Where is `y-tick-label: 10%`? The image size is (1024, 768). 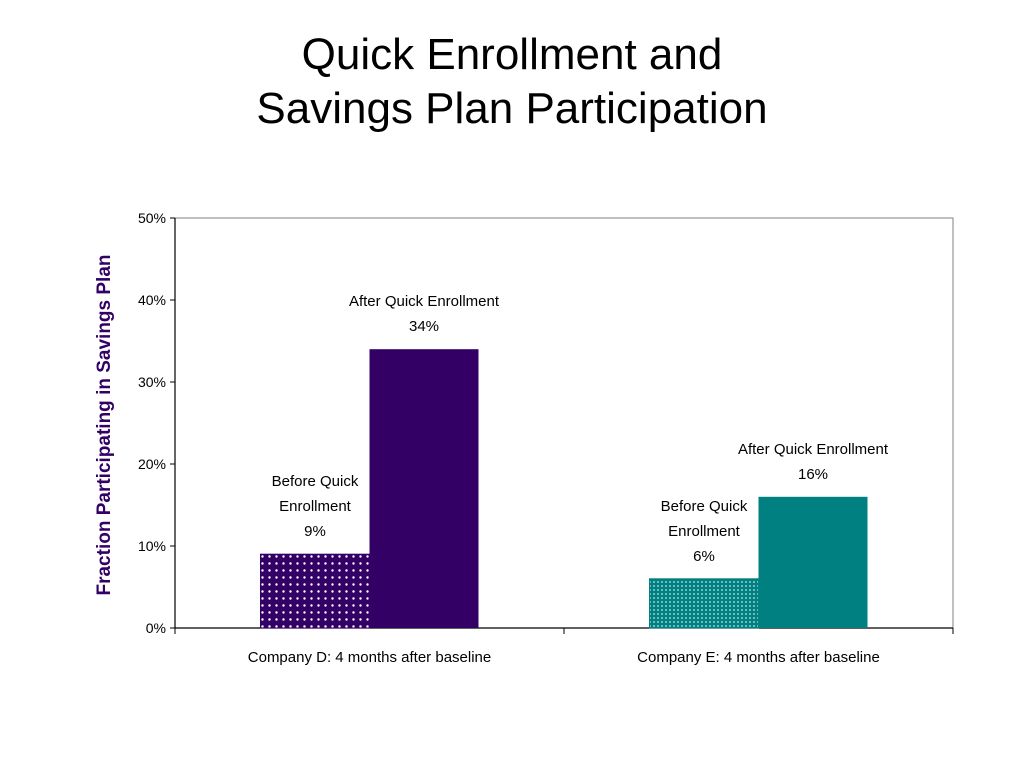 y-tick-label: 10% is located at coordinates (152, 546).